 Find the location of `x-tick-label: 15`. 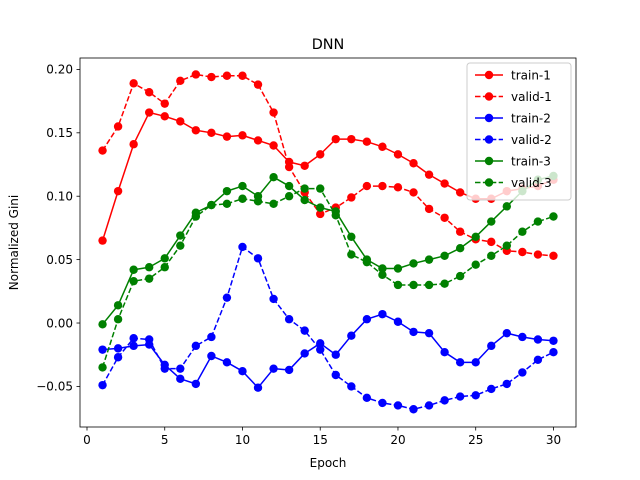

x-tick-label: 15 is located at coordinates (320, 440).